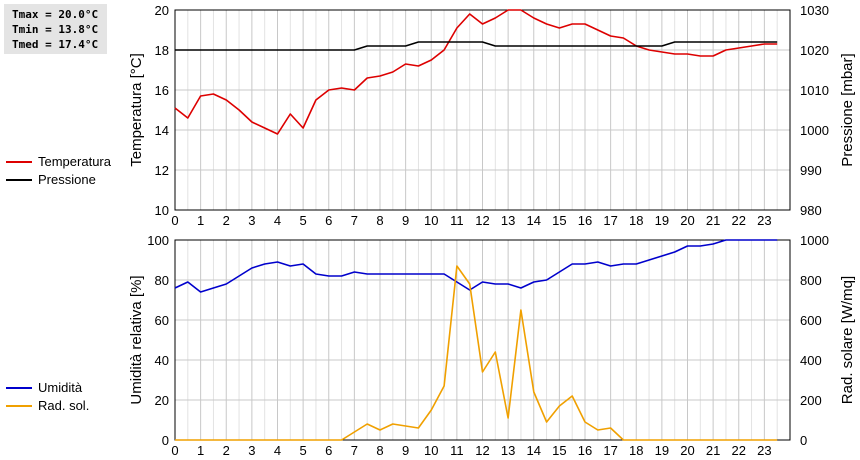 This screenshot has width=860, height=460. Describe the element at coordinates (476, 46) in the screenshot. I see `series-line-pressione` at that location.